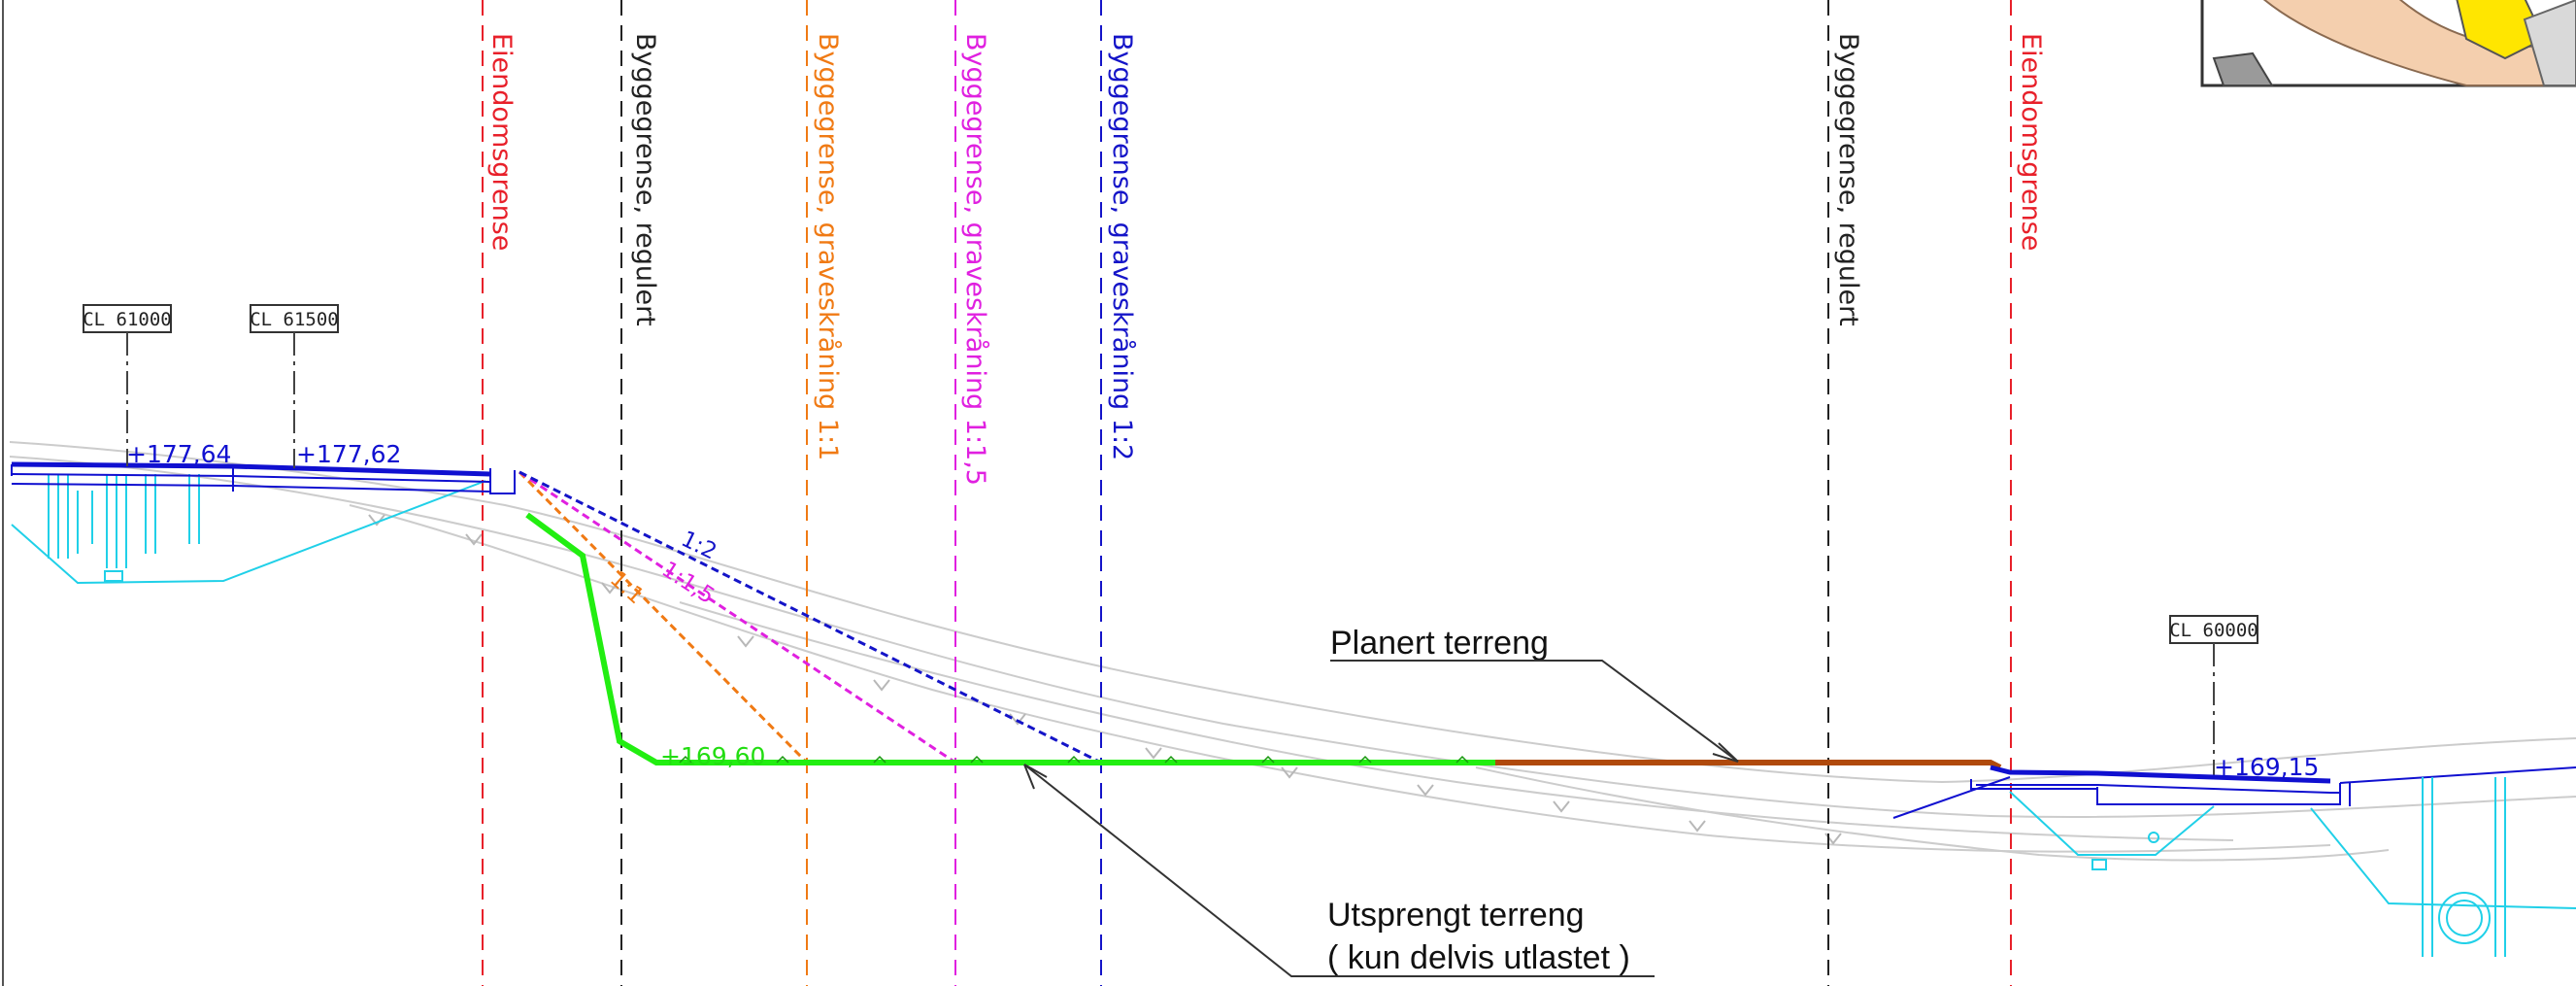  I want to click on slope-label-1-2: 1:2, so click(699, 546).